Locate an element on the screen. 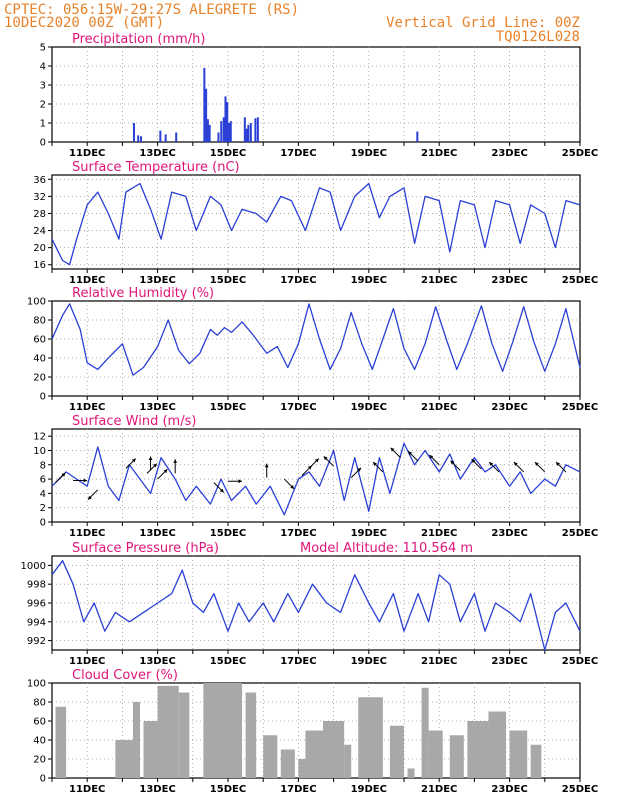 The height and width of the screenshot is (800, 618). pressure-ytick-label: 1000 is located at coordinates (33, 566).